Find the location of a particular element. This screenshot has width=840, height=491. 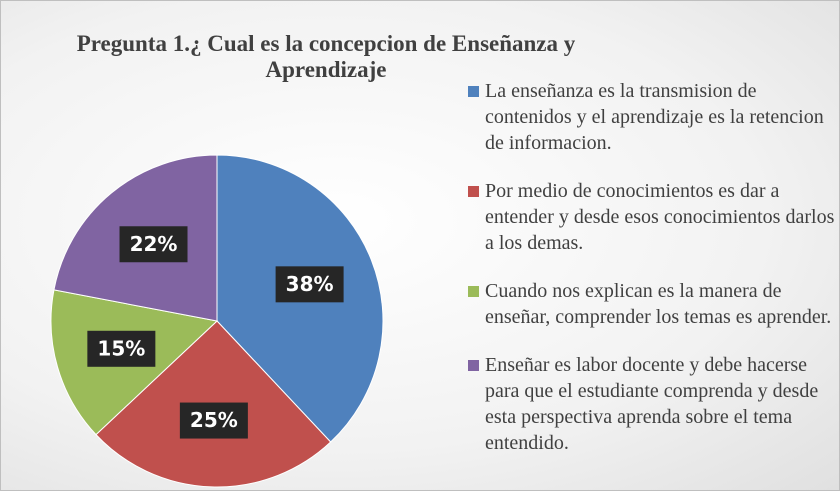

data-label: 15% is located at coordinates (121, 348).